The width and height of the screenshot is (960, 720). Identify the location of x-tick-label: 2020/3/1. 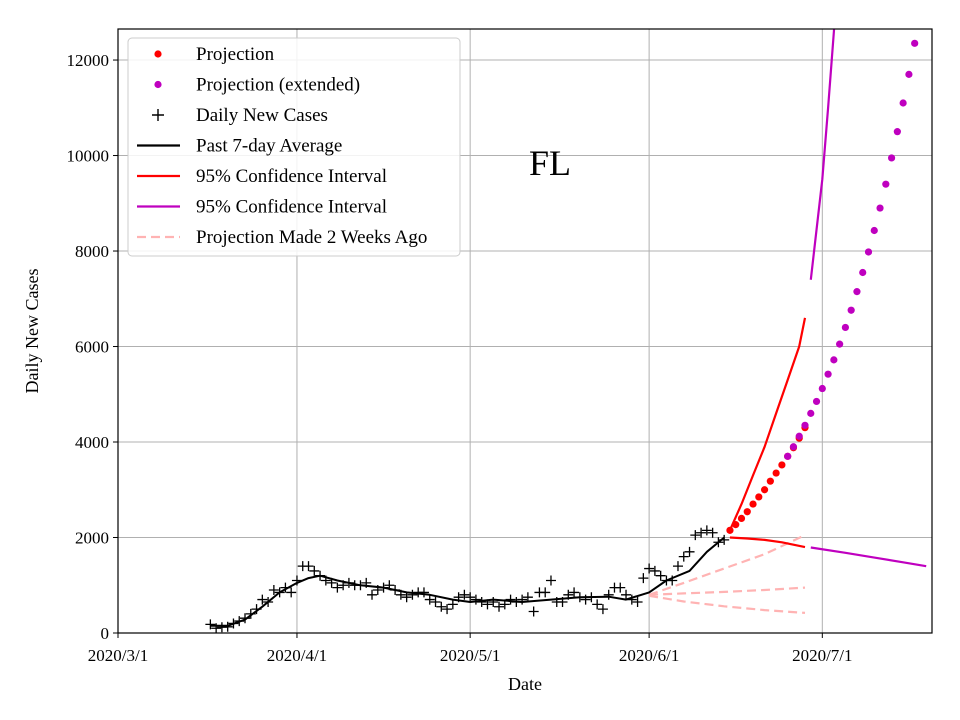
(118, 655).